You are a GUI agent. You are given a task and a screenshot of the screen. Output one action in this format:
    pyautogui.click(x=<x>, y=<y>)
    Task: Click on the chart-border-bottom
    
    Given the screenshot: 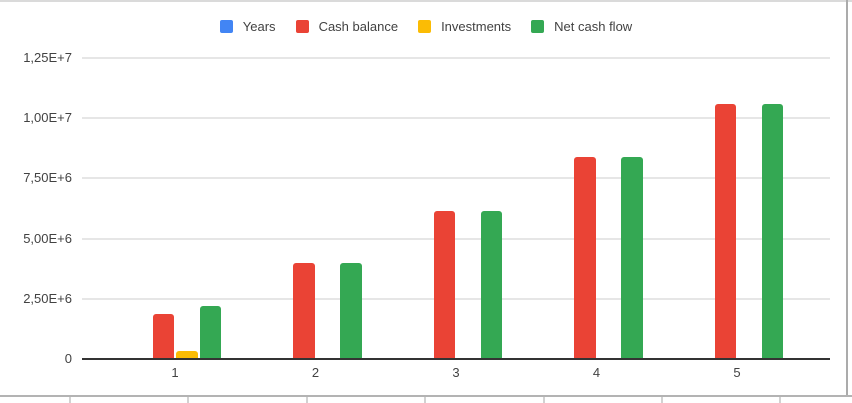 What is the action you would take?
    pyautogui.click(x=426, y=396)
    